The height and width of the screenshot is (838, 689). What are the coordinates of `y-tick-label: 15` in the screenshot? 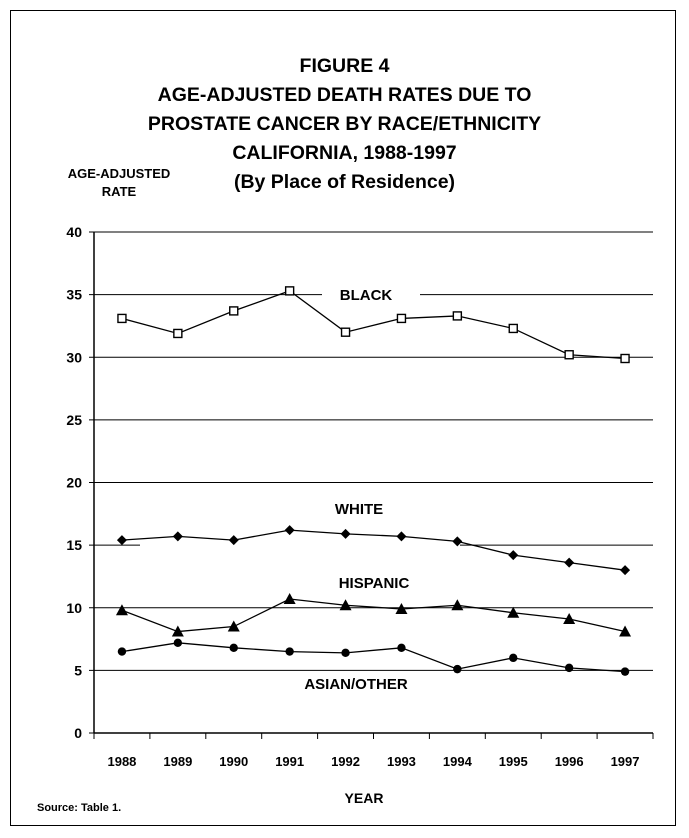 It's located at (74, 545).